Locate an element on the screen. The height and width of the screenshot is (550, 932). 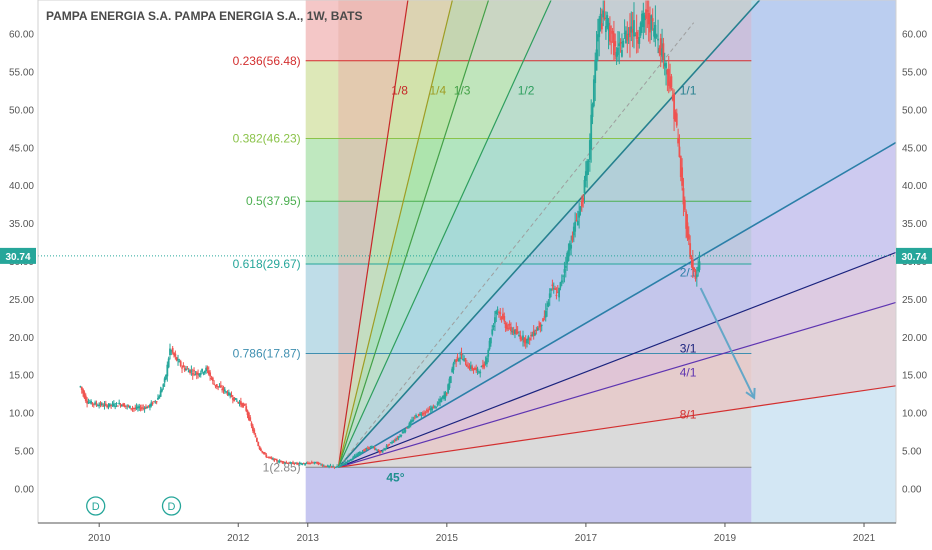
fib-level-label: 0.382(46.23) is located at coordinates (267, 138).